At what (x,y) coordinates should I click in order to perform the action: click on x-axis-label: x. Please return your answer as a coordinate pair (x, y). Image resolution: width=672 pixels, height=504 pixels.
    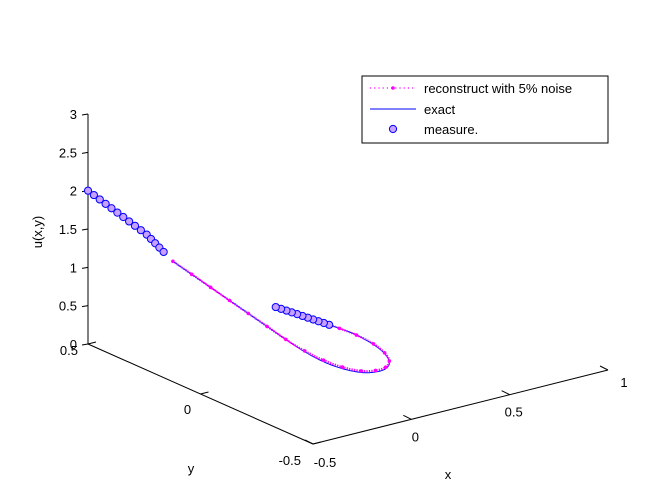
    Looking at the image, I should click on (448, 474).